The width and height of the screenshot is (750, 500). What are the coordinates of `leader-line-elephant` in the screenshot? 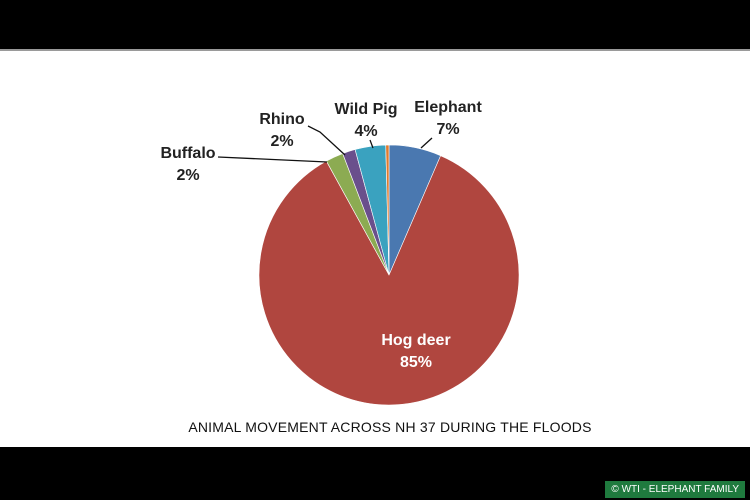 It's located at (426, 143).